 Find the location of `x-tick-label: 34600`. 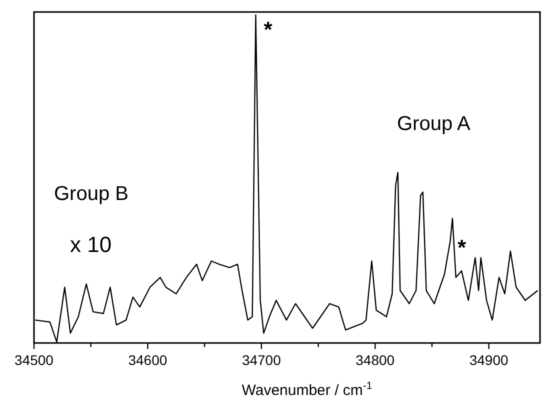

x-tick-label: 34600 is located at coordinates (148, 360).